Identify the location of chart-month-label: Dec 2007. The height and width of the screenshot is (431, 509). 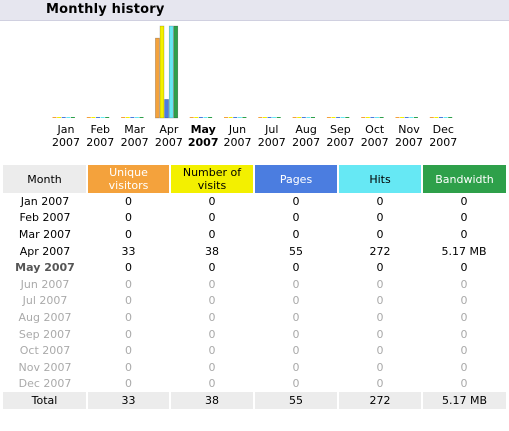
(443, 136).